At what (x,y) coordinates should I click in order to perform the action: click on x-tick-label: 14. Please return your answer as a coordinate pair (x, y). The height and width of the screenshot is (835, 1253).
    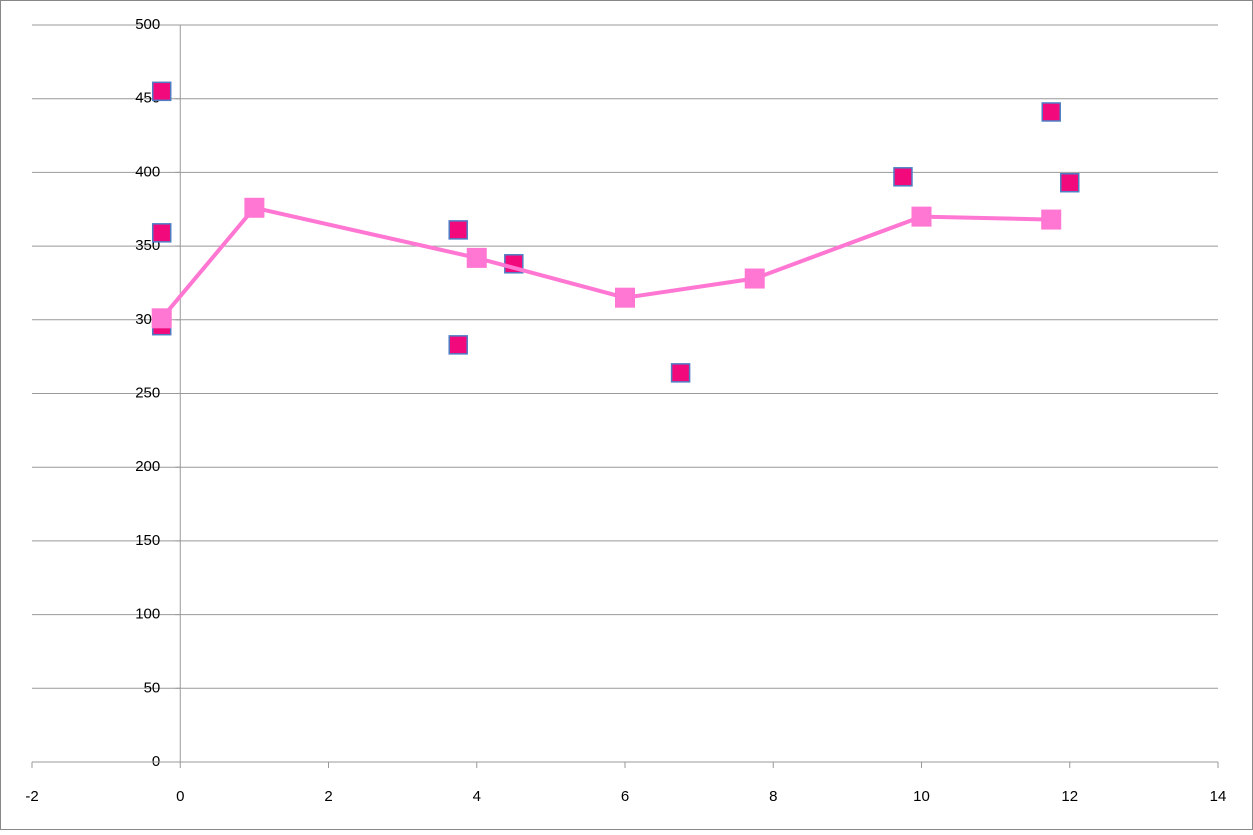
    Looking at the image, I should click on (1218, 796).